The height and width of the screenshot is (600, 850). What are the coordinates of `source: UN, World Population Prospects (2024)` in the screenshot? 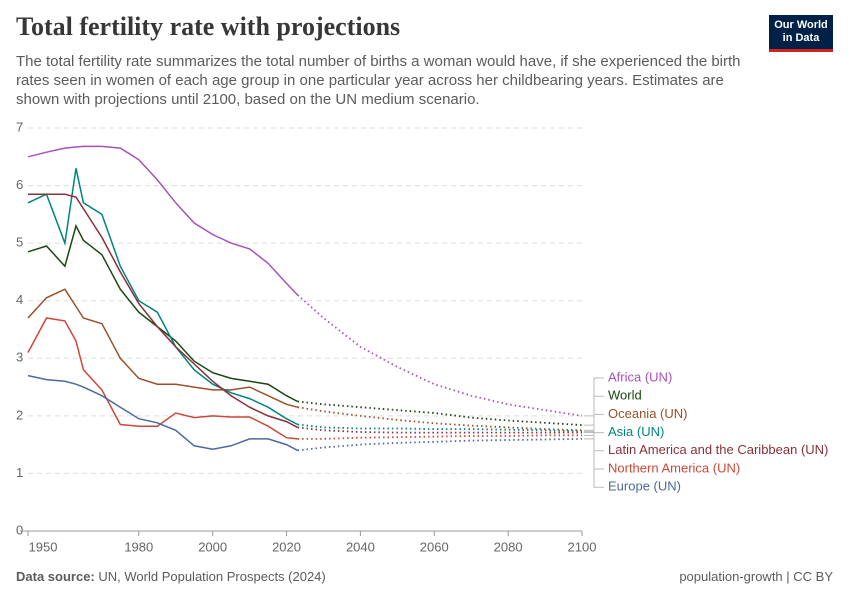 It's located at (212, 576).